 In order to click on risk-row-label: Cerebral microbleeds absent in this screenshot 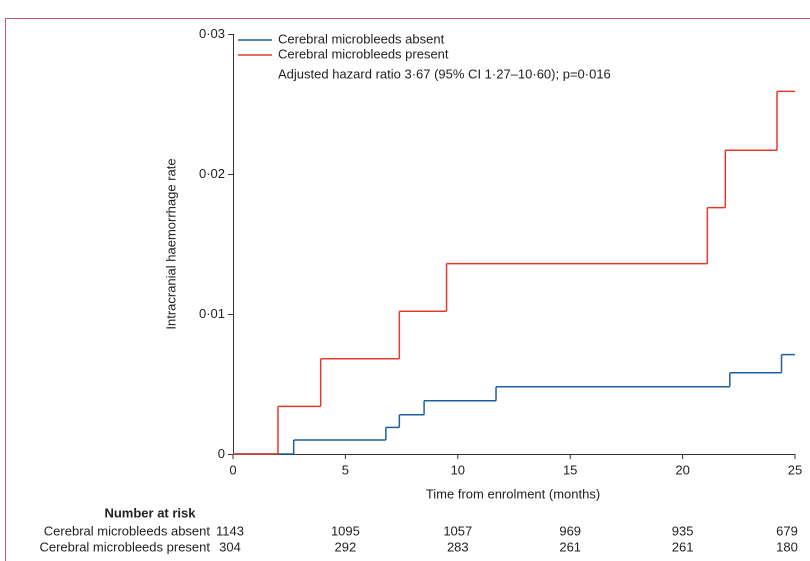, I will do `click(127, 530)`.